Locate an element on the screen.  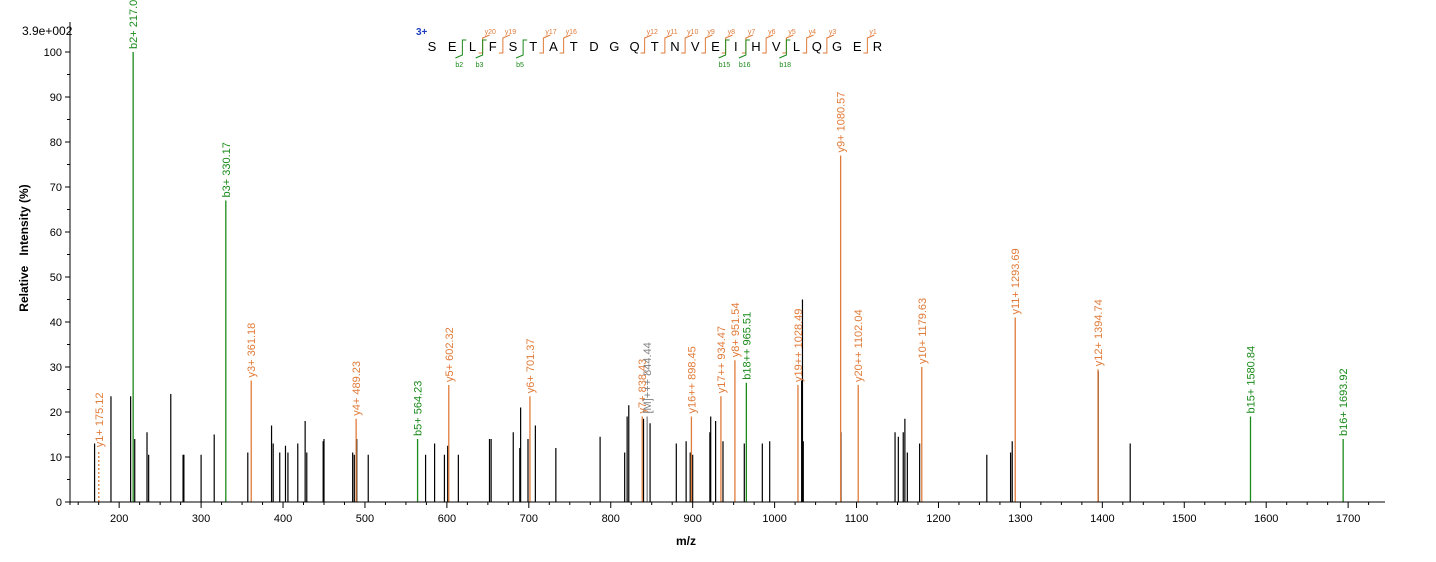
x-tick-label: 300 is located at coordinates (201, 519).